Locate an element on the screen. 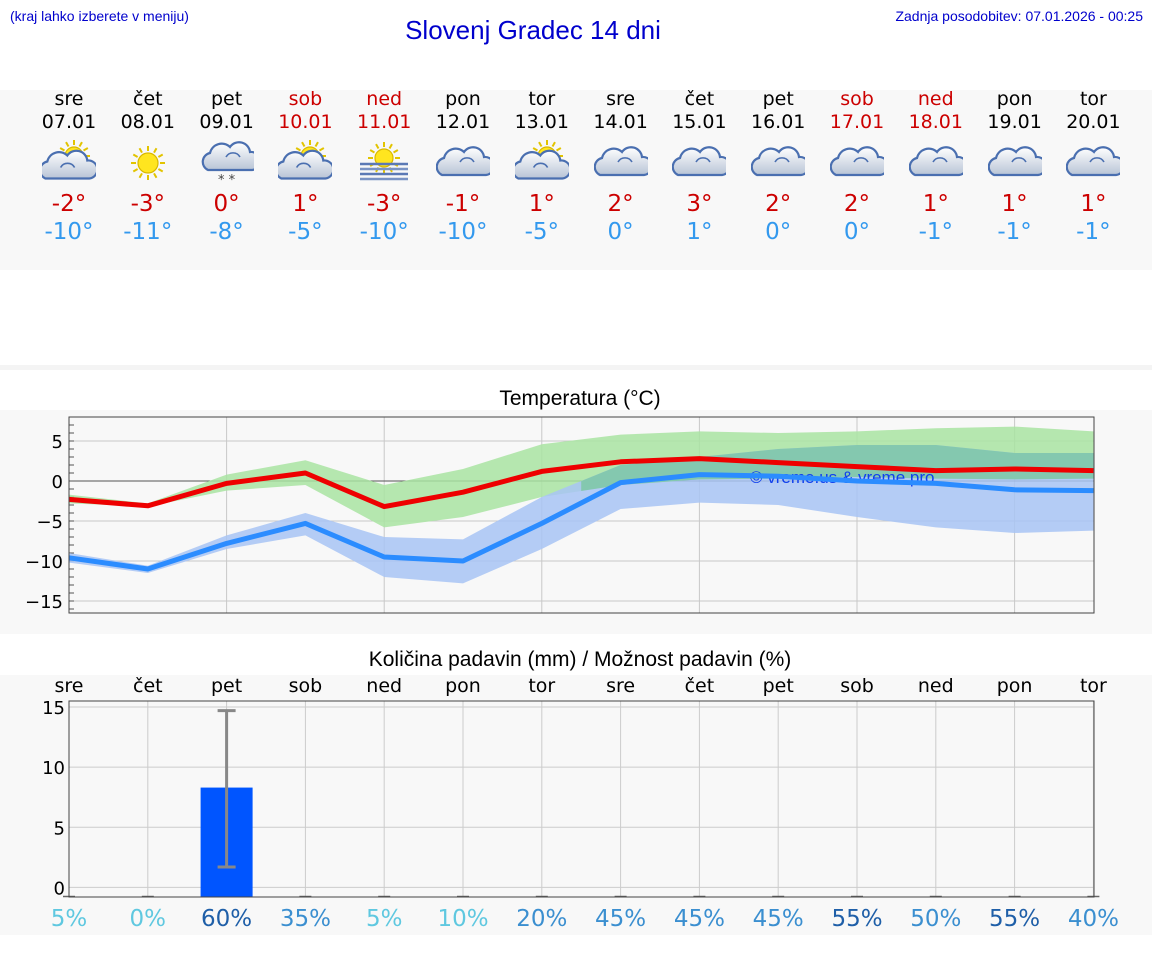  page-title: Slovenj Gradec 14 dni is located at coordinates (533, 30).